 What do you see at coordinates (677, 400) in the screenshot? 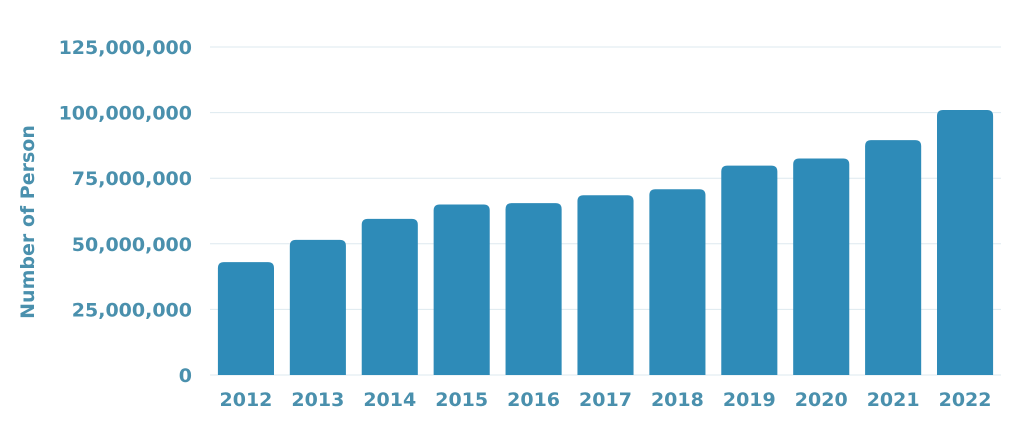
I see `x-tick-label: 2018` at bounding box center [677, 400].